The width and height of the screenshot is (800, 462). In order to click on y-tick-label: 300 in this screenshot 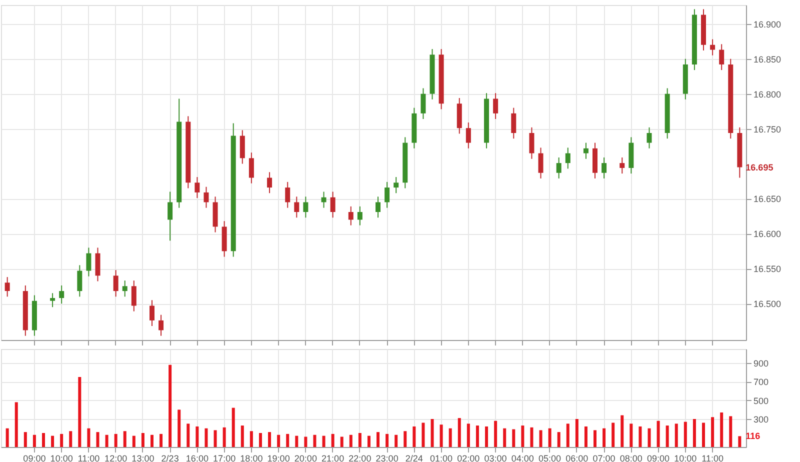, I will do `click(761, 419)`.